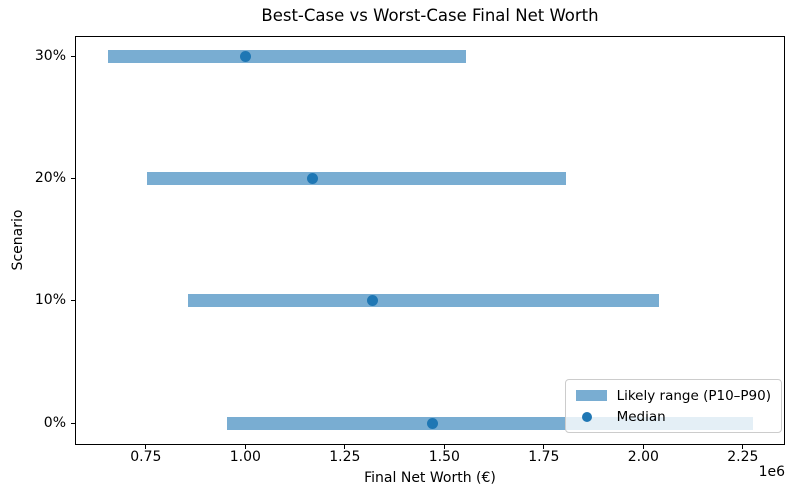 This screenshot has width=800, height=500. Describe the element at coordinates (430, 478) in the screenshot. I see `x-axis-label: Final Net Worth (€)` at that location.